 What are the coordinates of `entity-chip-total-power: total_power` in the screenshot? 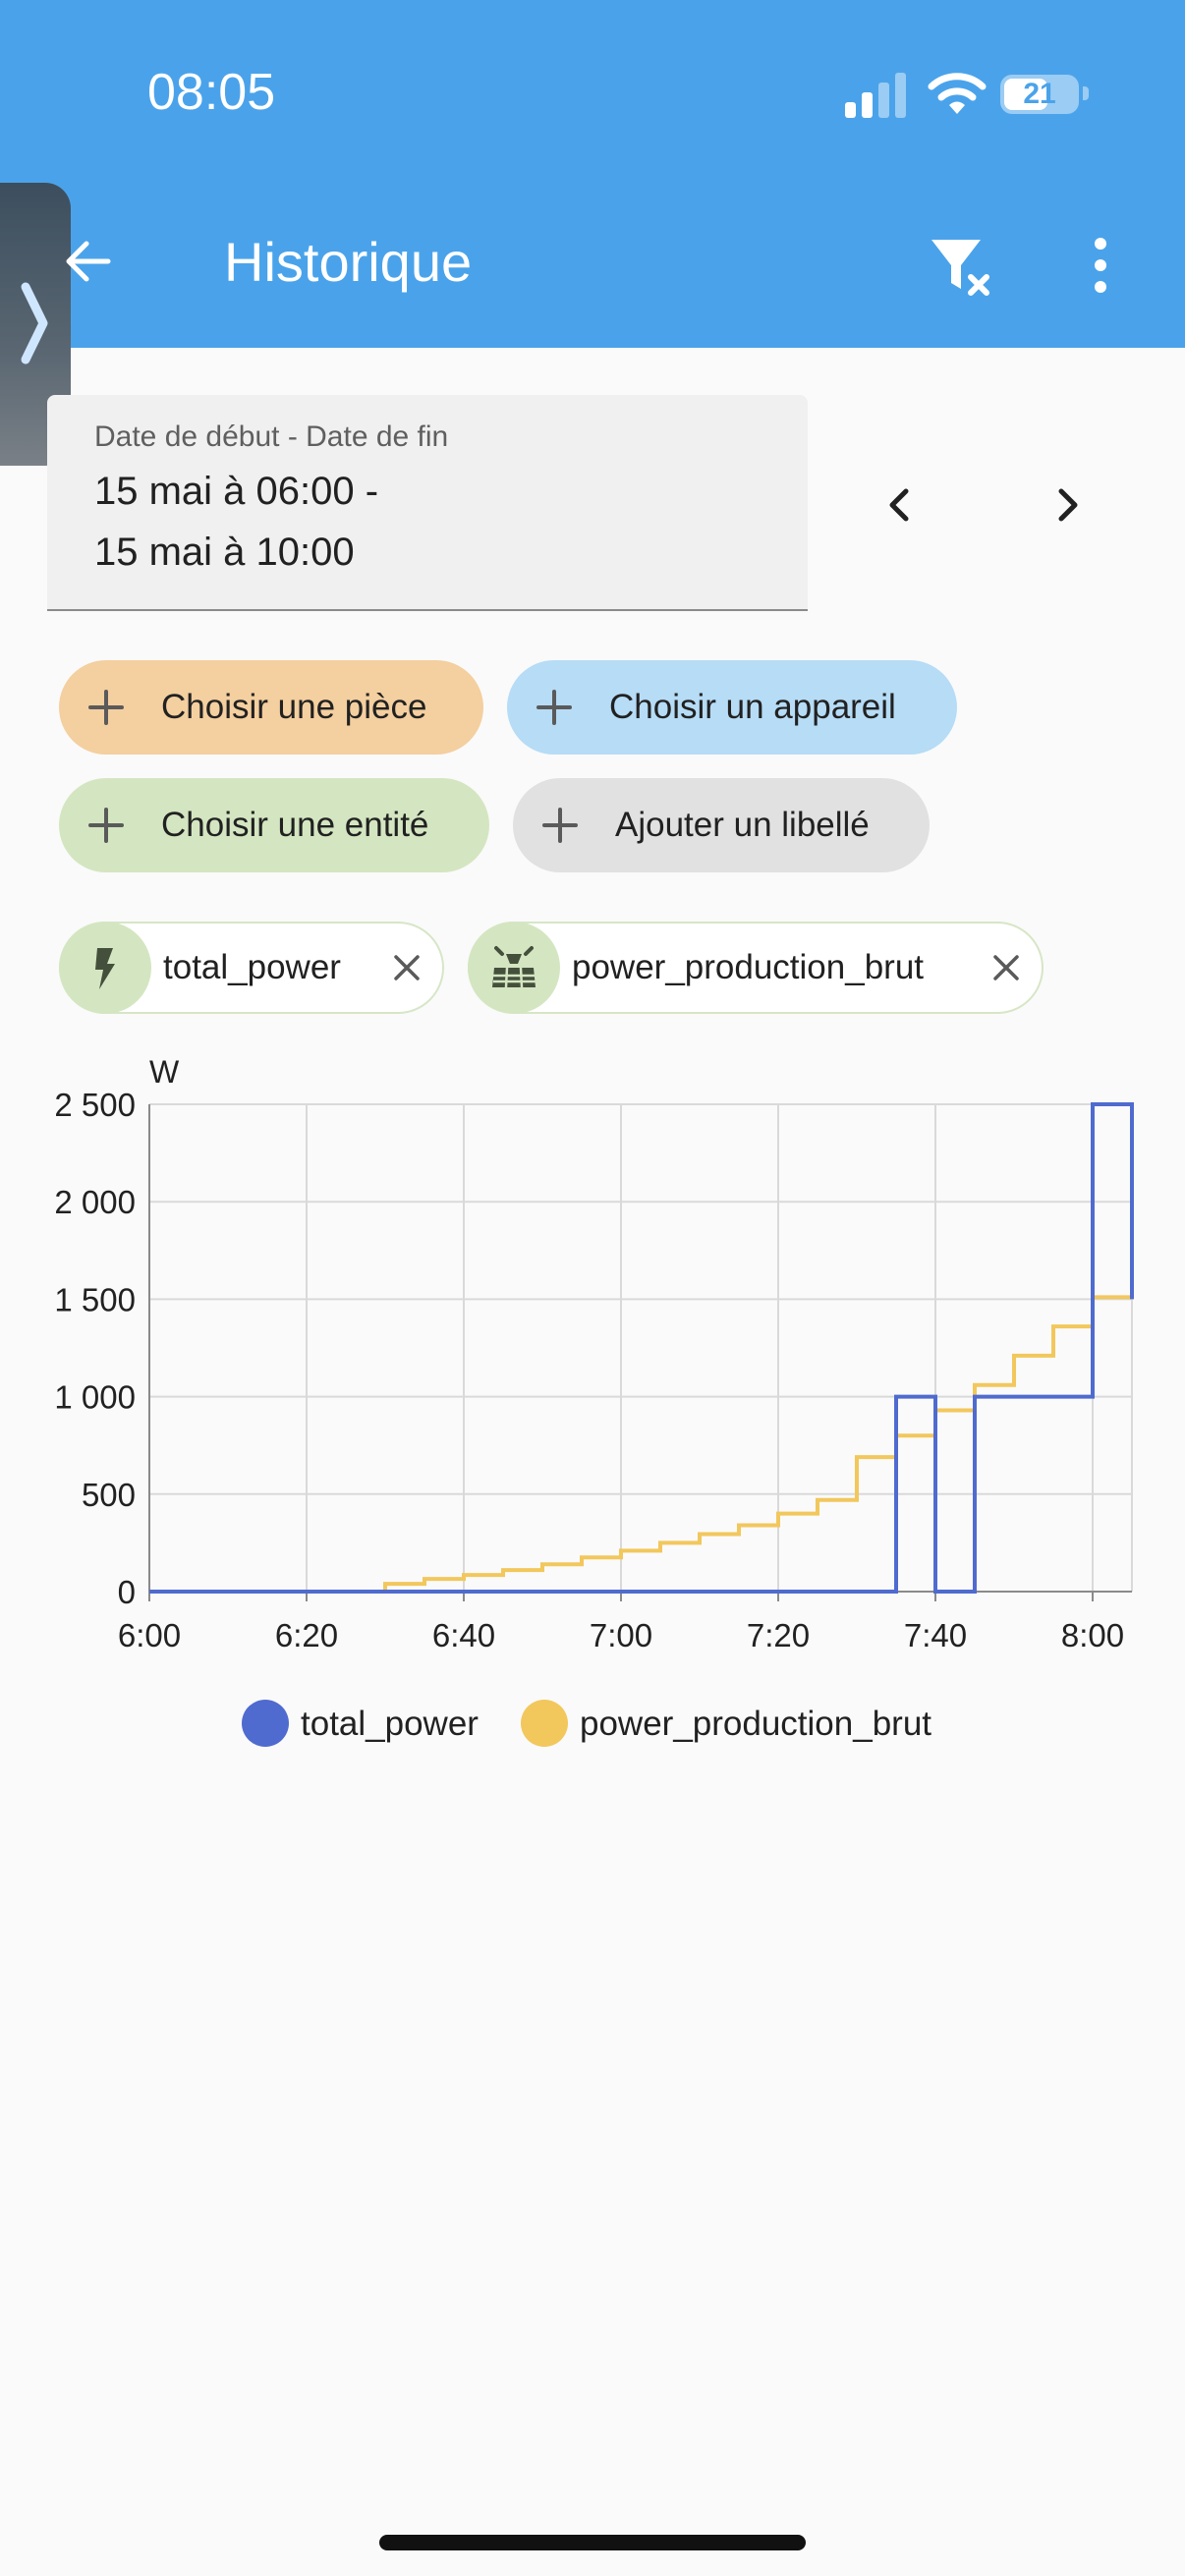 It's located at (252, 968).